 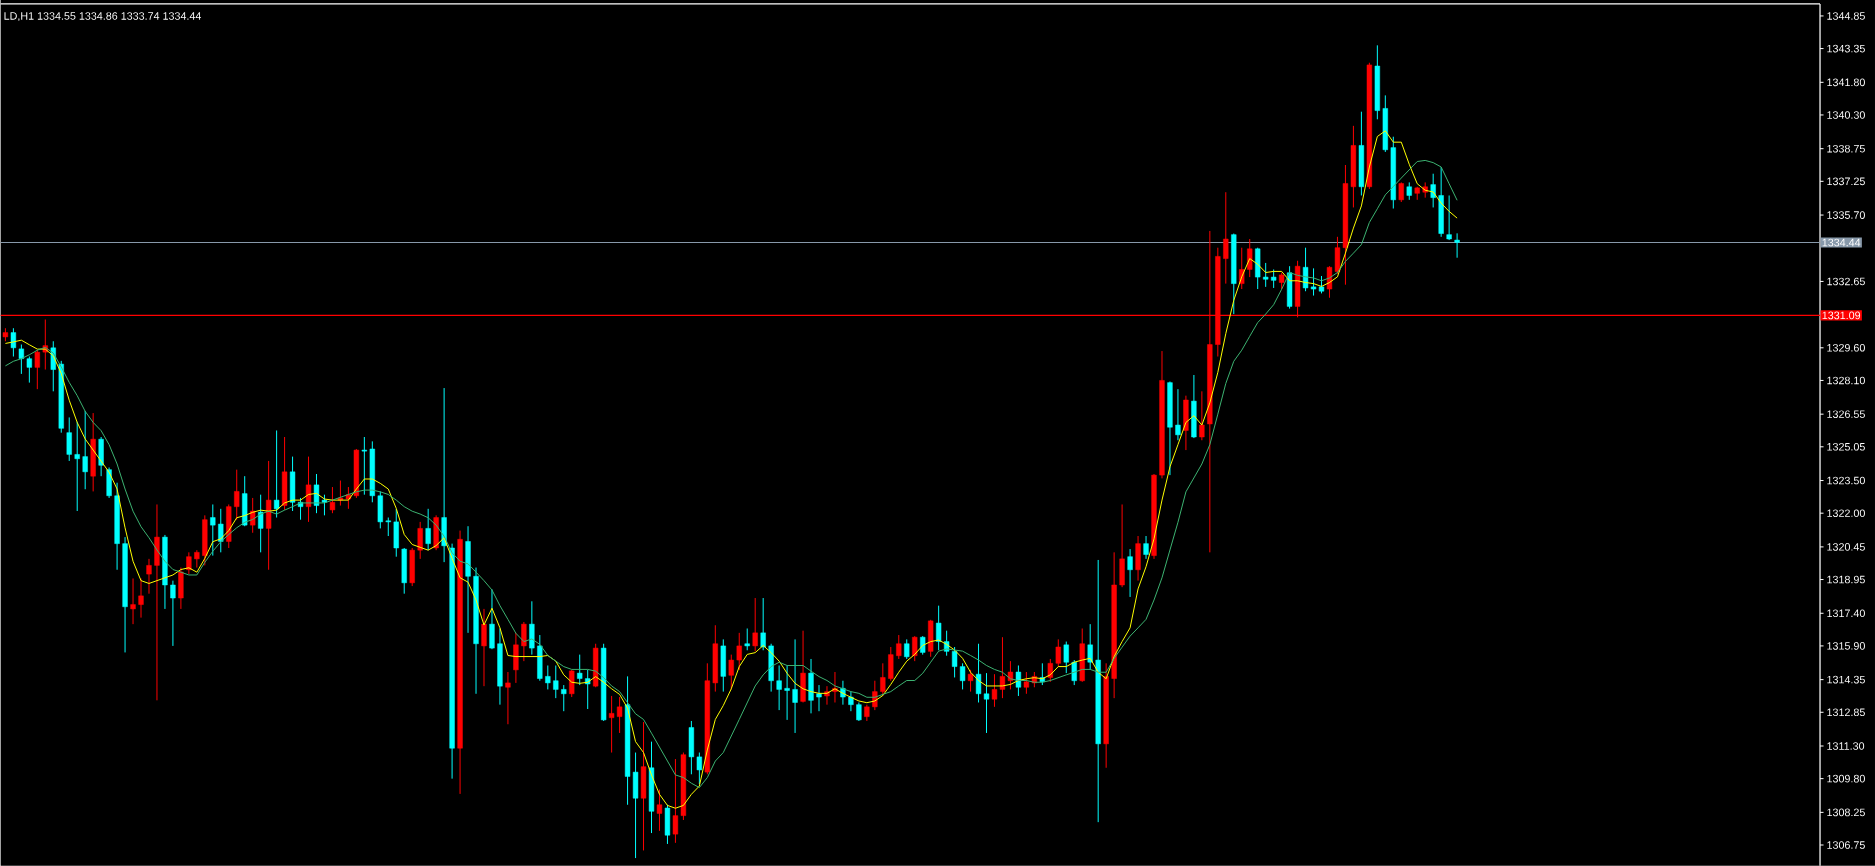 I want to click on y-tick-label: 1341.80, so click(x=1846, y=82).